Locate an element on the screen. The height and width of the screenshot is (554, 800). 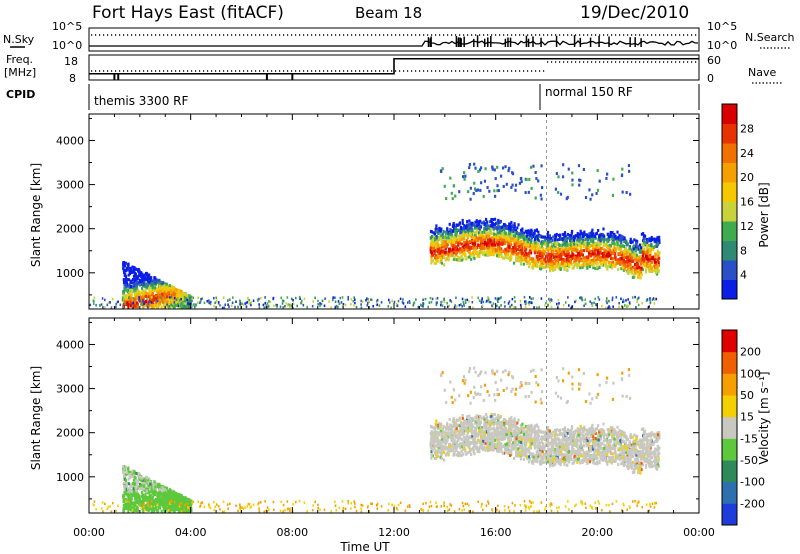
power-cbar-tick: 16 is located at coordinates (747, 202).